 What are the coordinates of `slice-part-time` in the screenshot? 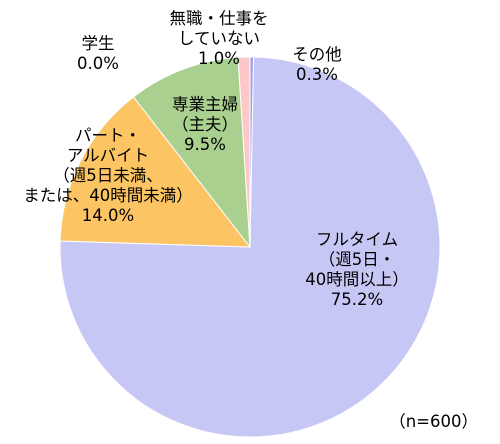 It's located at (155, 172).